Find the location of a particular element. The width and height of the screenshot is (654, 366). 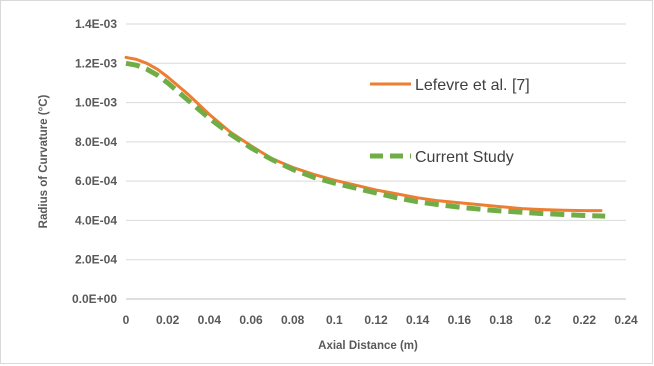

x-tick-label: 0 is located at coordinates (126, 320).